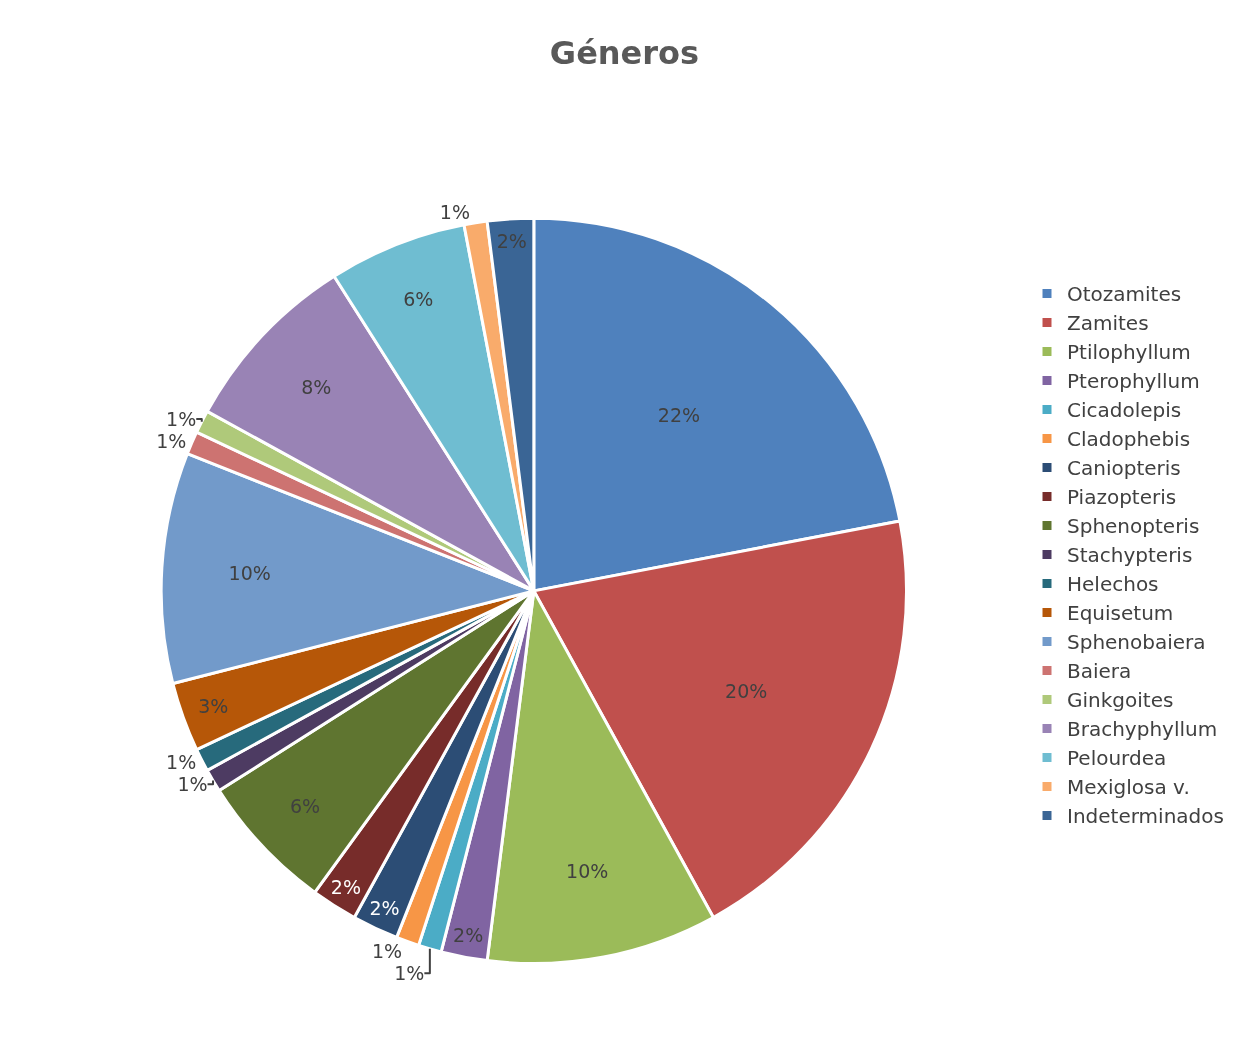 This screenshot has height=1039, width=1249. Describe the element at coordinates (1133, 381) in the screenshot. I see `legend-label: Pterophyllum` at that location.